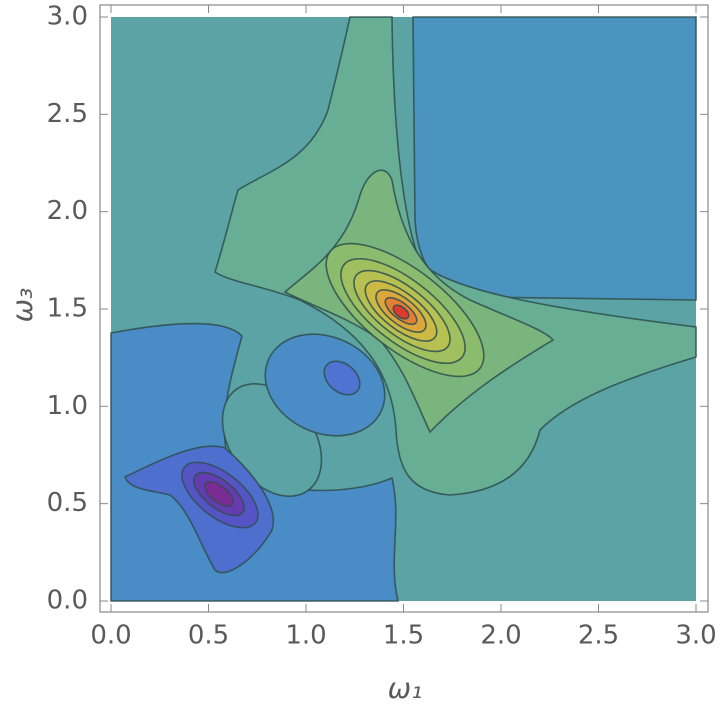  Describe the element at coordinates (67, 406) in the screenshot. I see `y-tick-label: 1.0` at that location.